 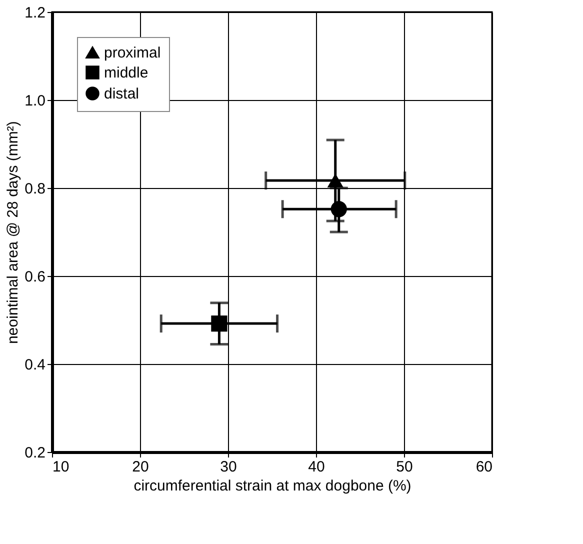 What do you see at coordinates (35, 365) in the screenshot?
I see `y-tick-label: 0.4` at bounding box center [35, 365].